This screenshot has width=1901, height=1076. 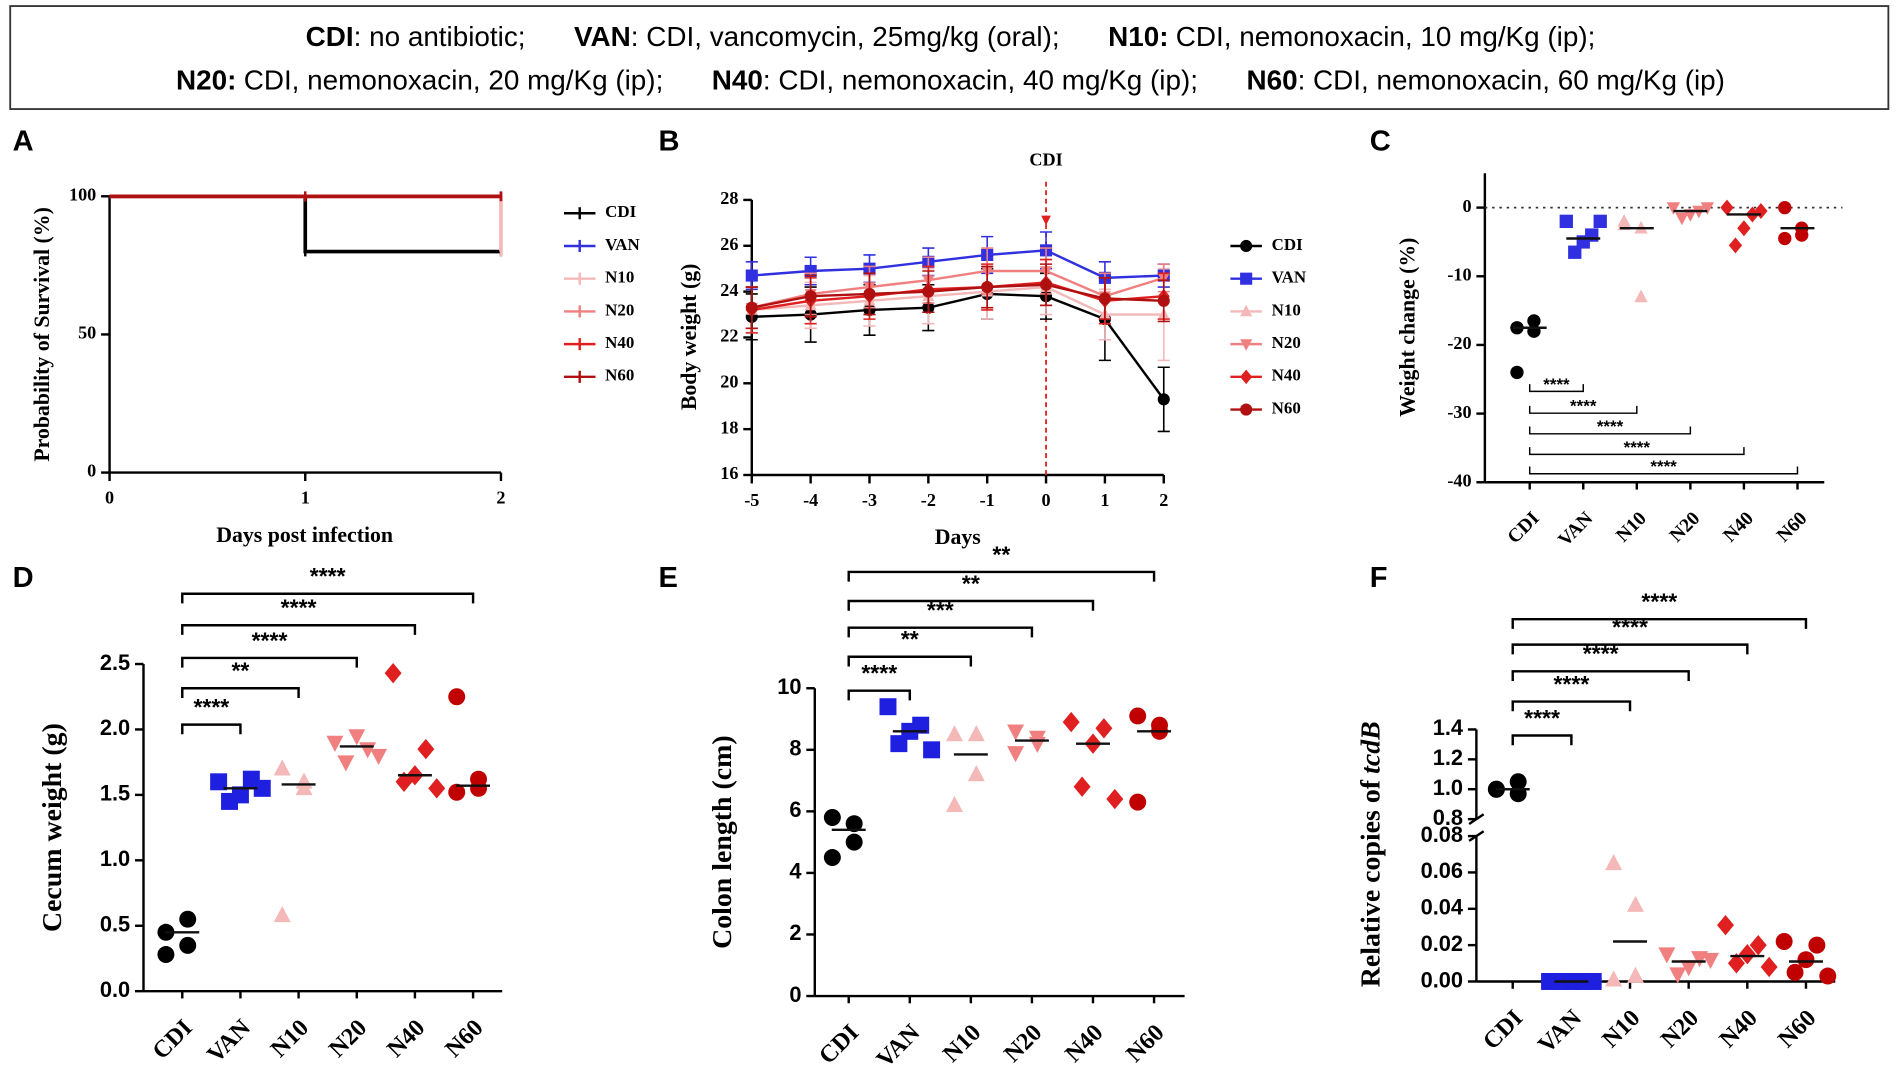 What do you see at coordinates (729, 244) in the screenshot?
I see `y-tick-label: 26` at bounding box center [729, 244].